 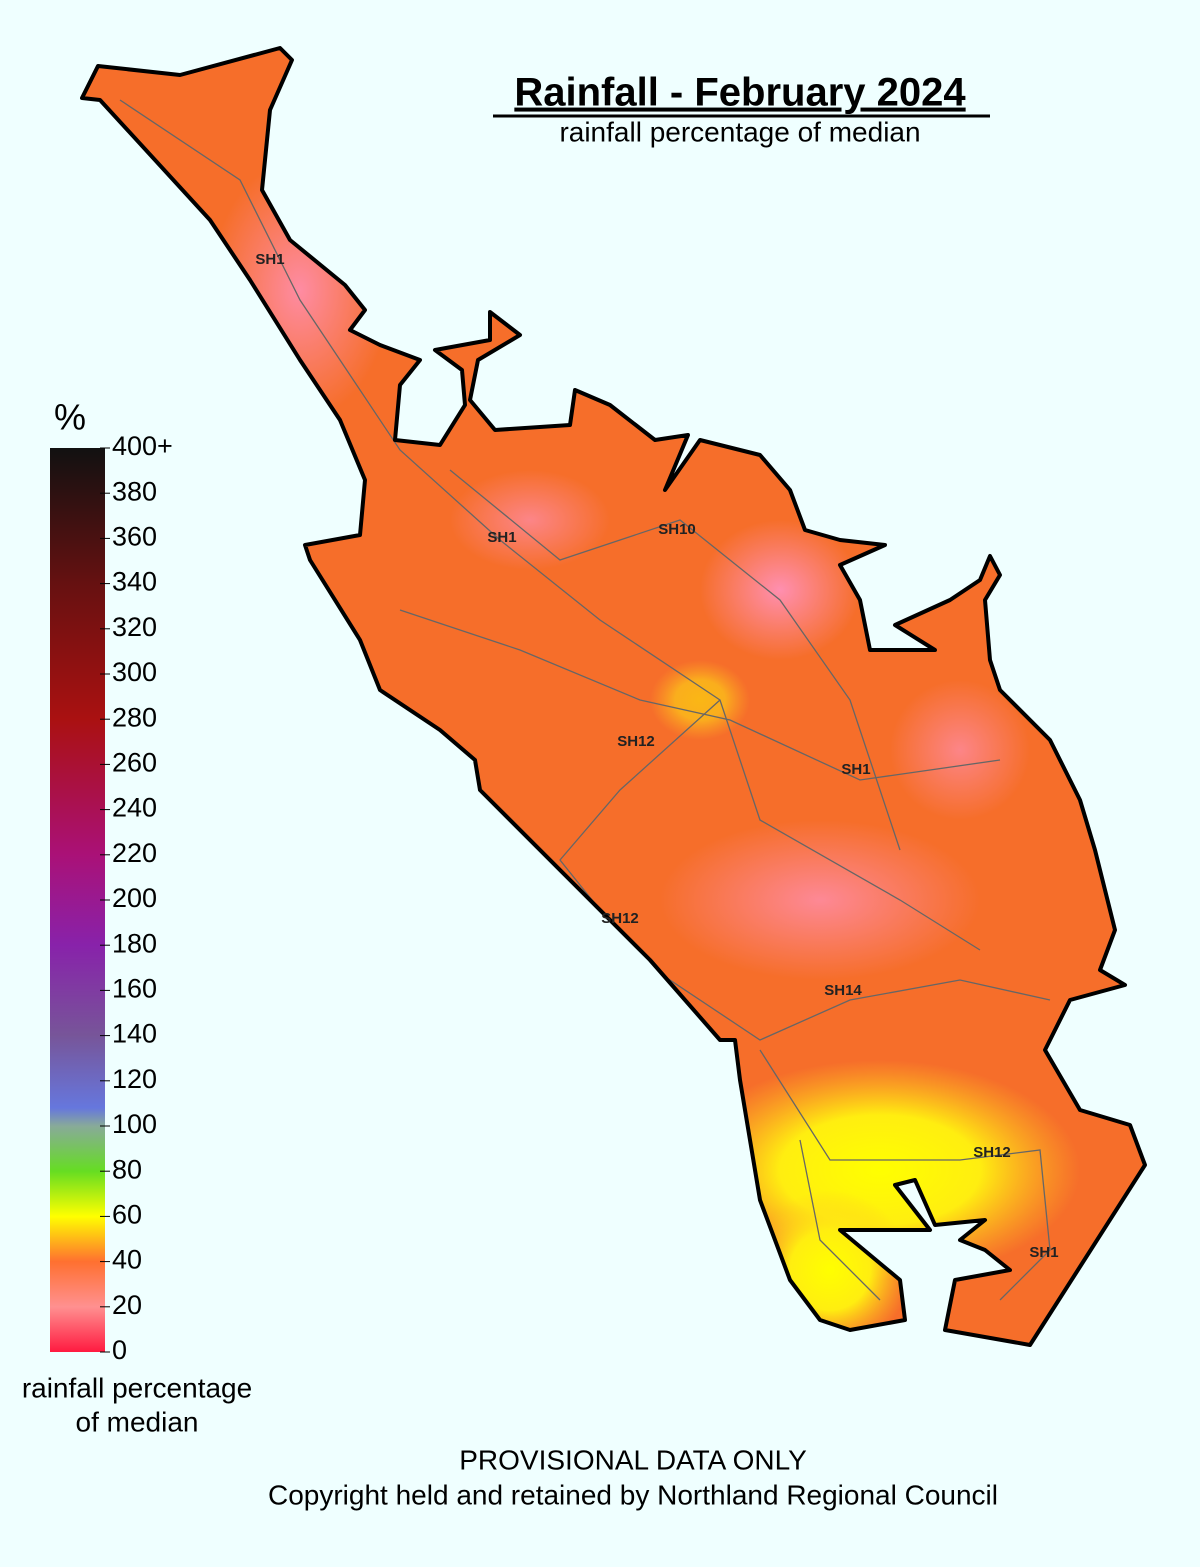 I want to click on tick-label: 80, so click(x=127, y=1169).